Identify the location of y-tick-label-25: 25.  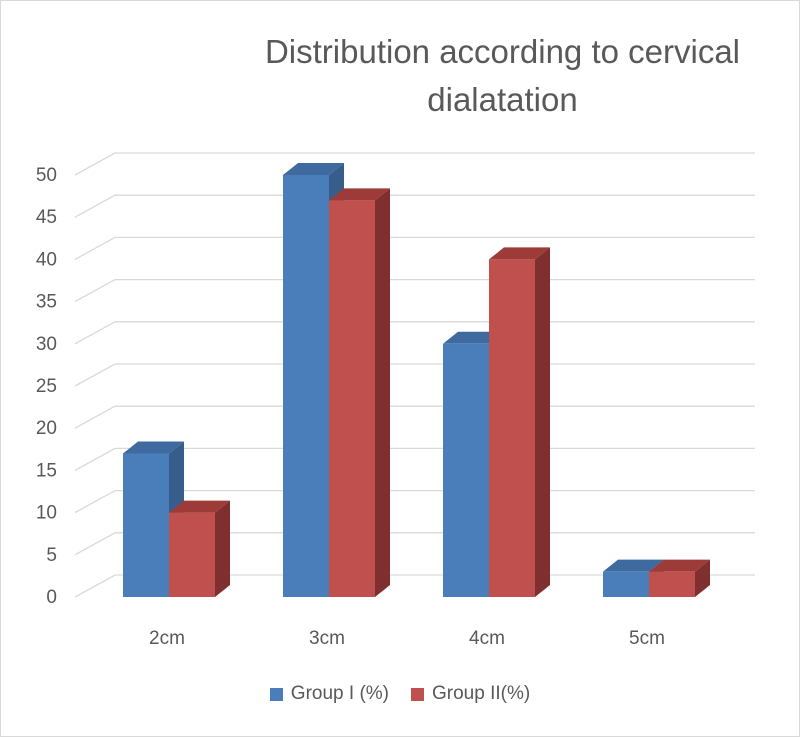
(46, 386).